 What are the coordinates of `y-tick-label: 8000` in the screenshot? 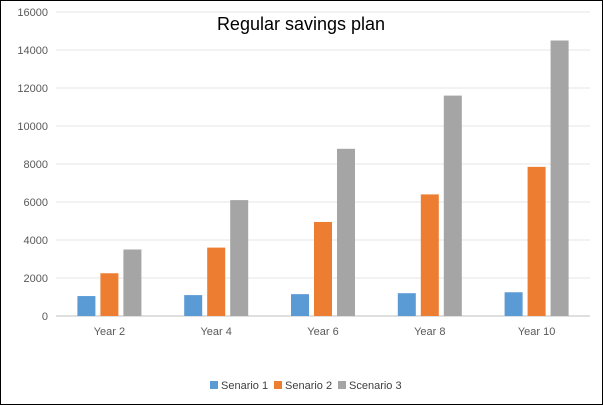 It's located at (36, 165).